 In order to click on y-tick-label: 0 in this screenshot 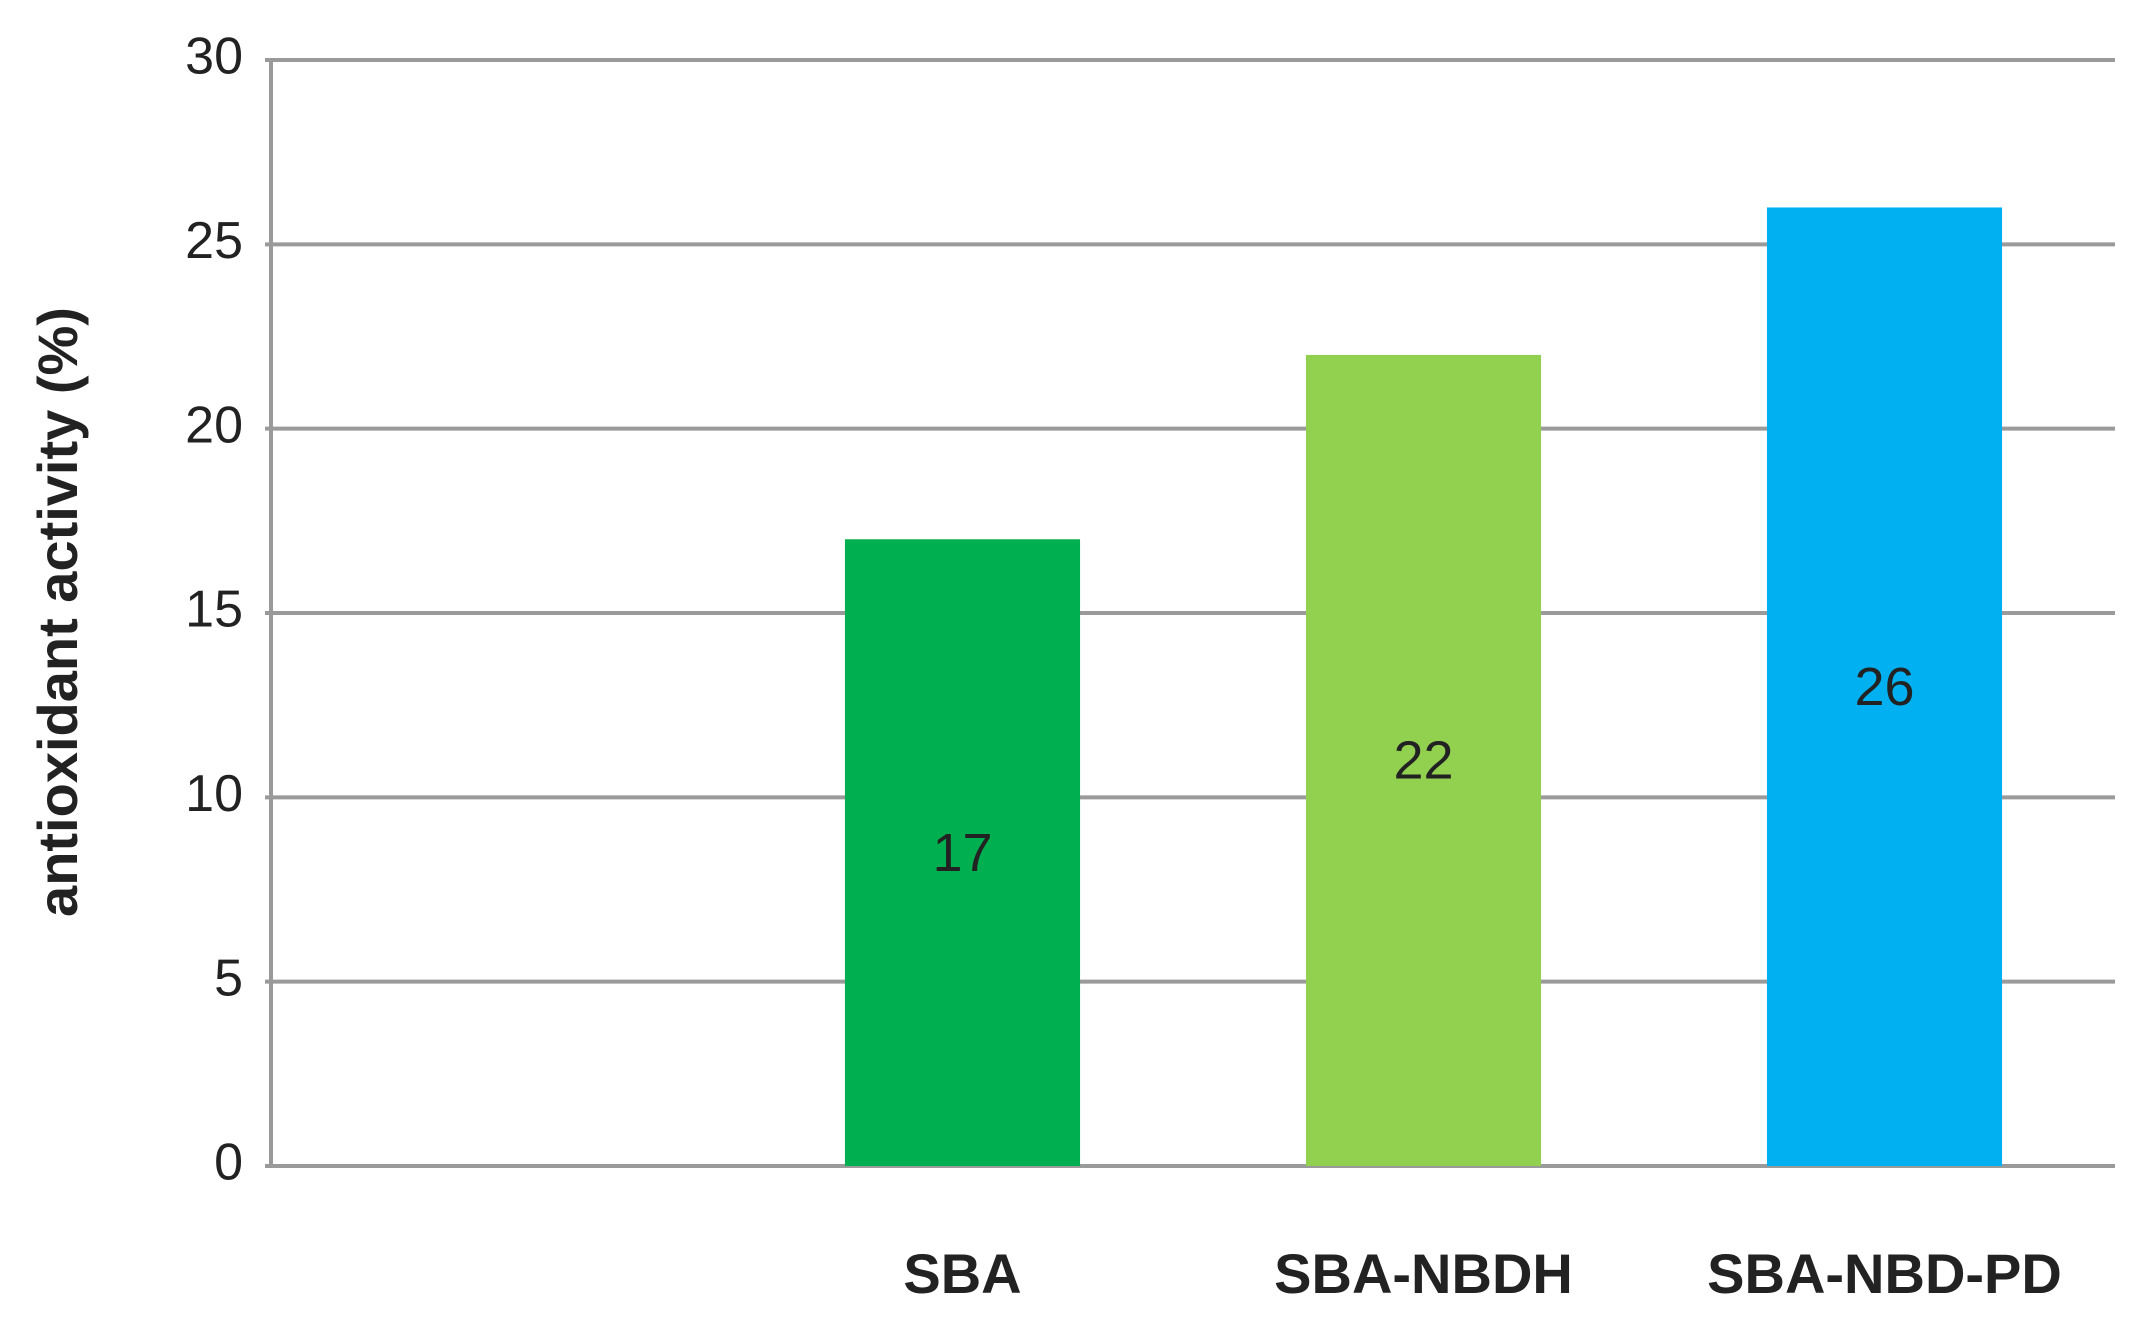, I will do `click(228, 1163)`.